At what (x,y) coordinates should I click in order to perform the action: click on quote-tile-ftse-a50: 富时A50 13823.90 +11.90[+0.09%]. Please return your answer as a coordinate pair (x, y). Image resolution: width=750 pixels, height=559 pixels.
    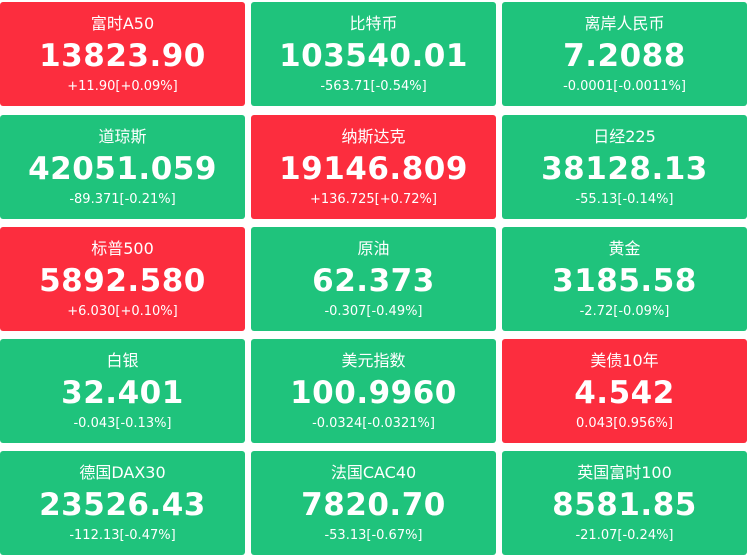
    Looking at the image, I should click on (122, 54).